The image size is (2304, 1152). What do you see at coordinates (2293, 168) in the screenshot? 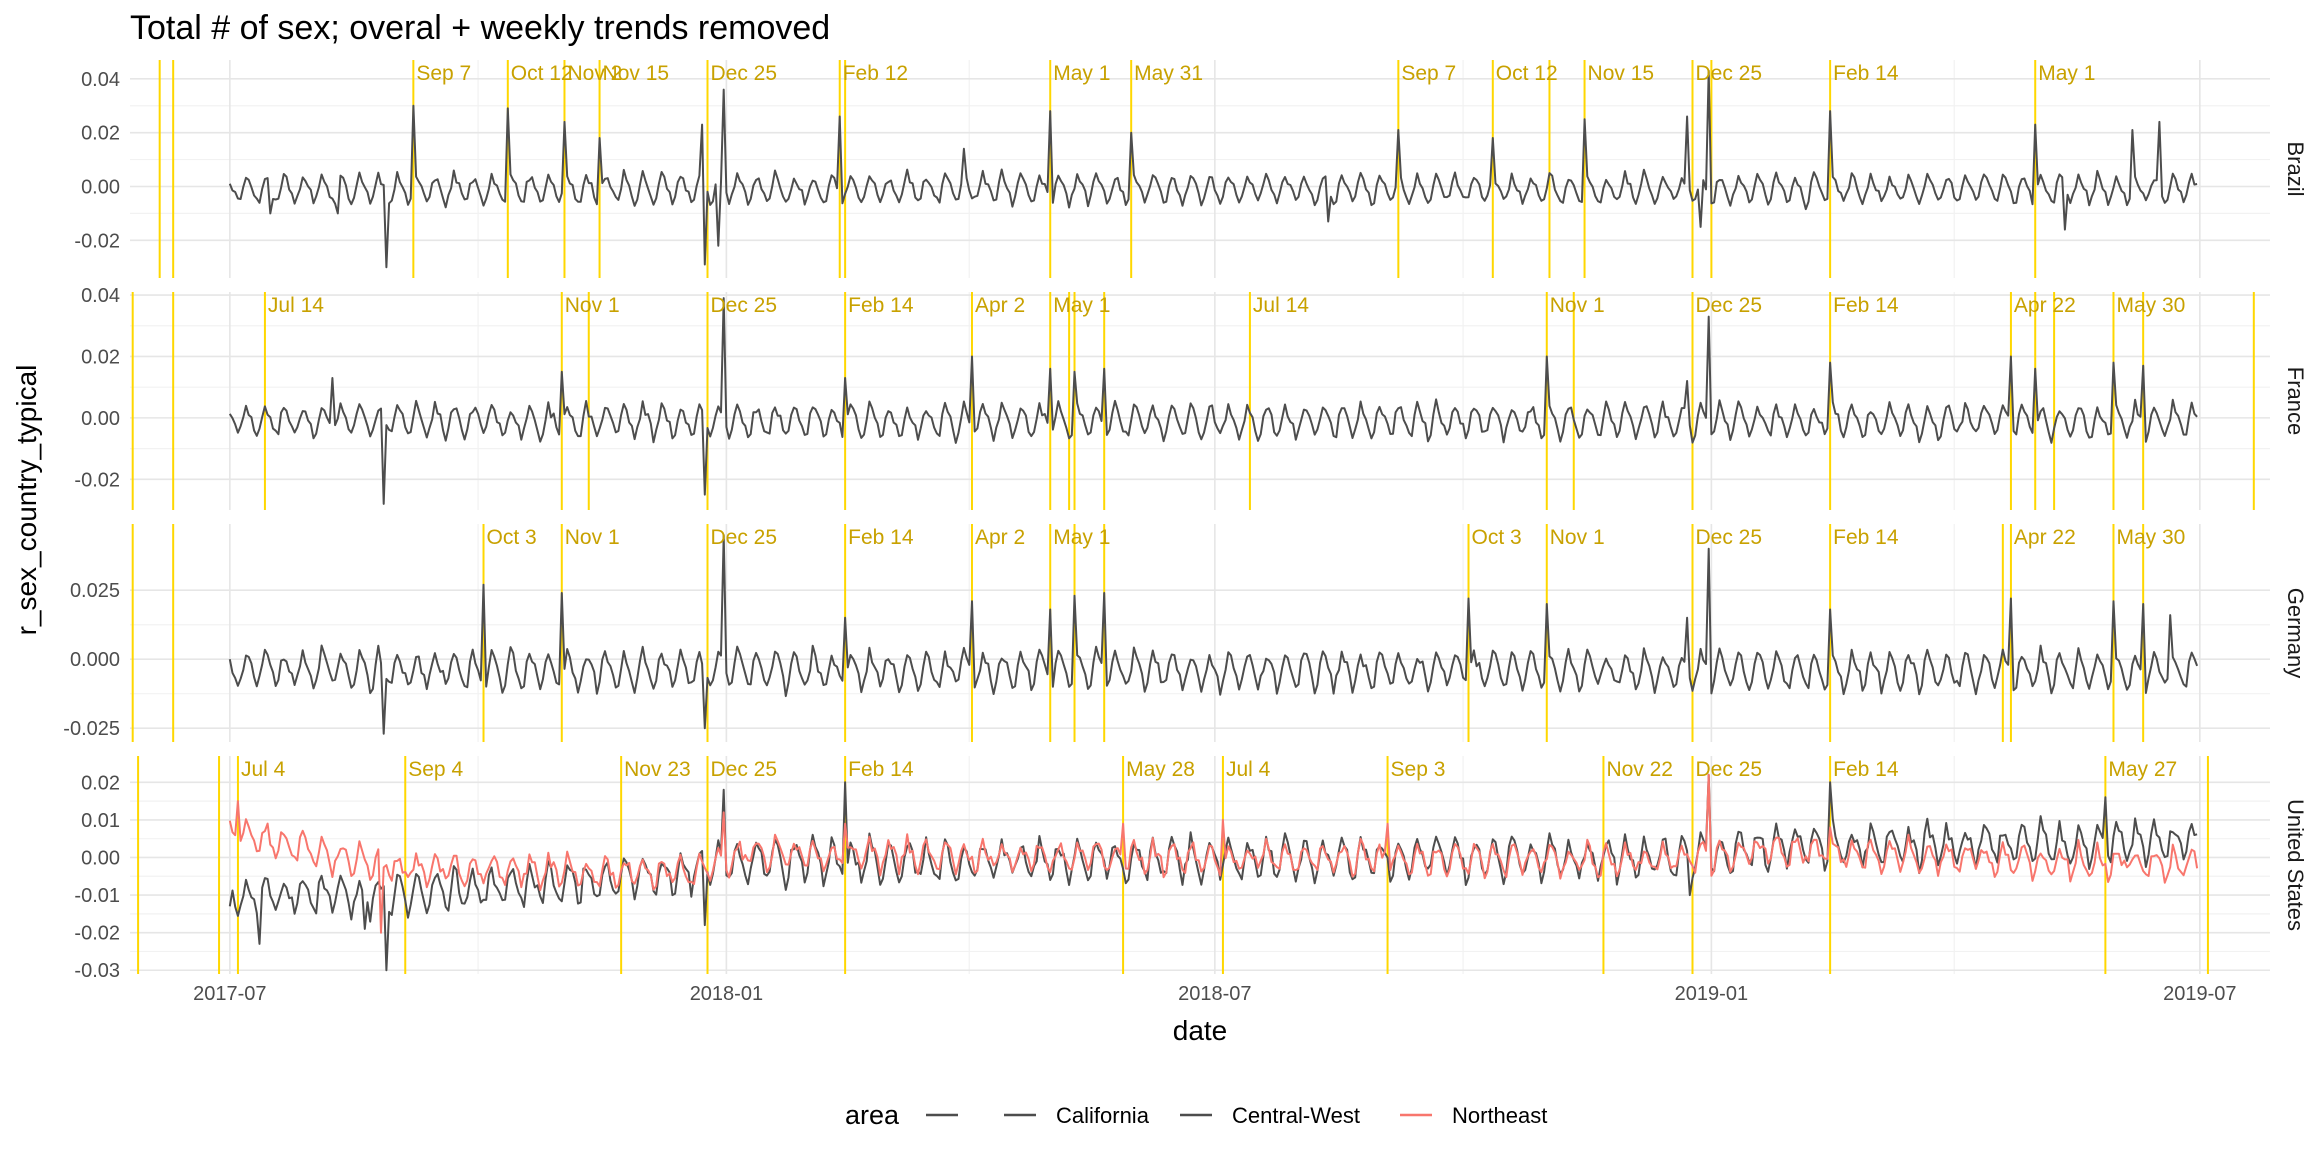
I see `facet-strip-label: Brazil` at bounding box center [2293, 168].